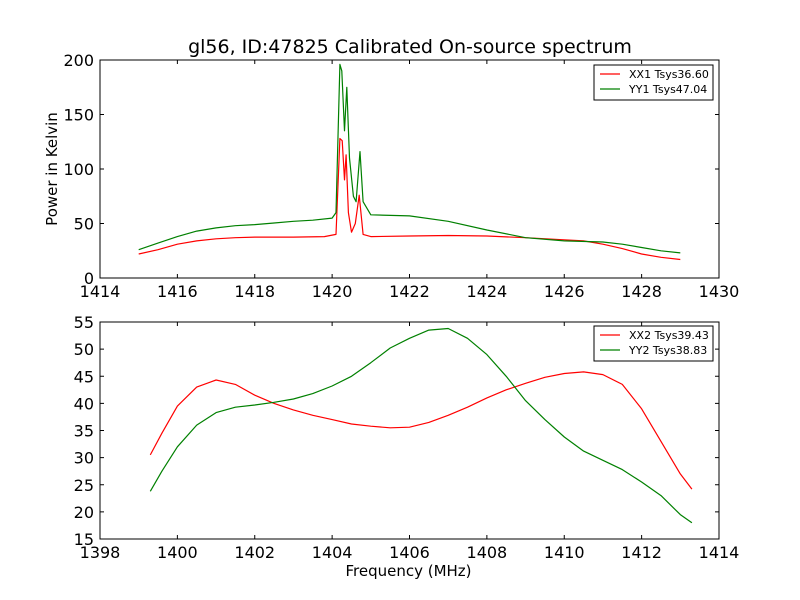 Image resolution: width=800 pixels, height=600 pixels. What do you see at coordinates (409, 291) in the screenshot?
I see `x-tick-label: 1422` at bounding box center [409, 291].